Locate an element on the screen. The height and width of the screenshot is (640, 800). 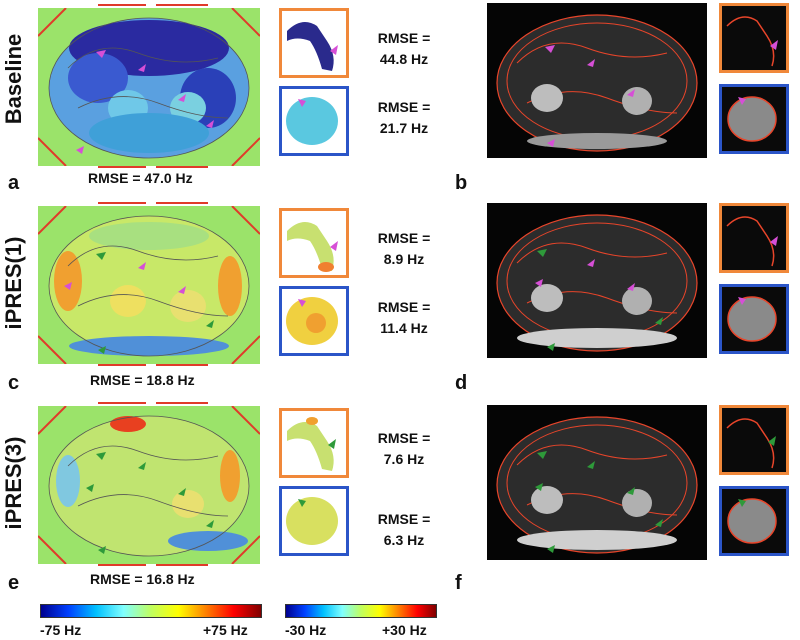
mri-ipres3 is located at coordinates (597, 482).